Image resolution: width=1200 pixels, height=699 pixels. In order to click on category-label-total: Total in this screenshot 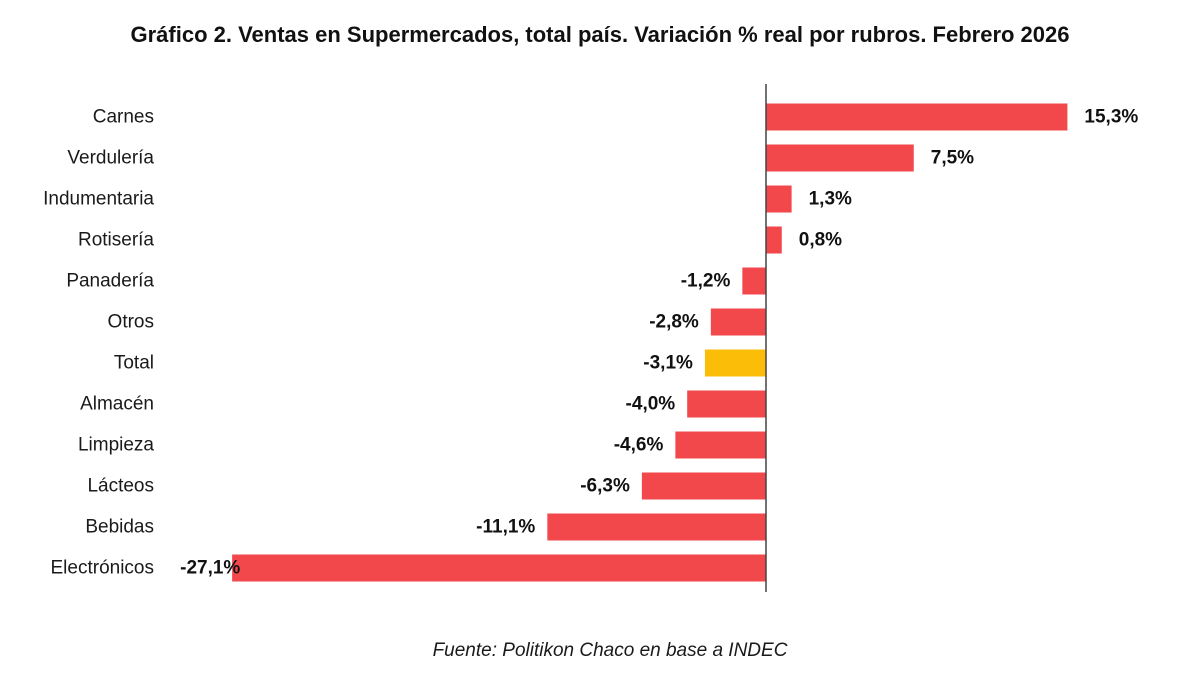, I will do `click(134, 363)`.